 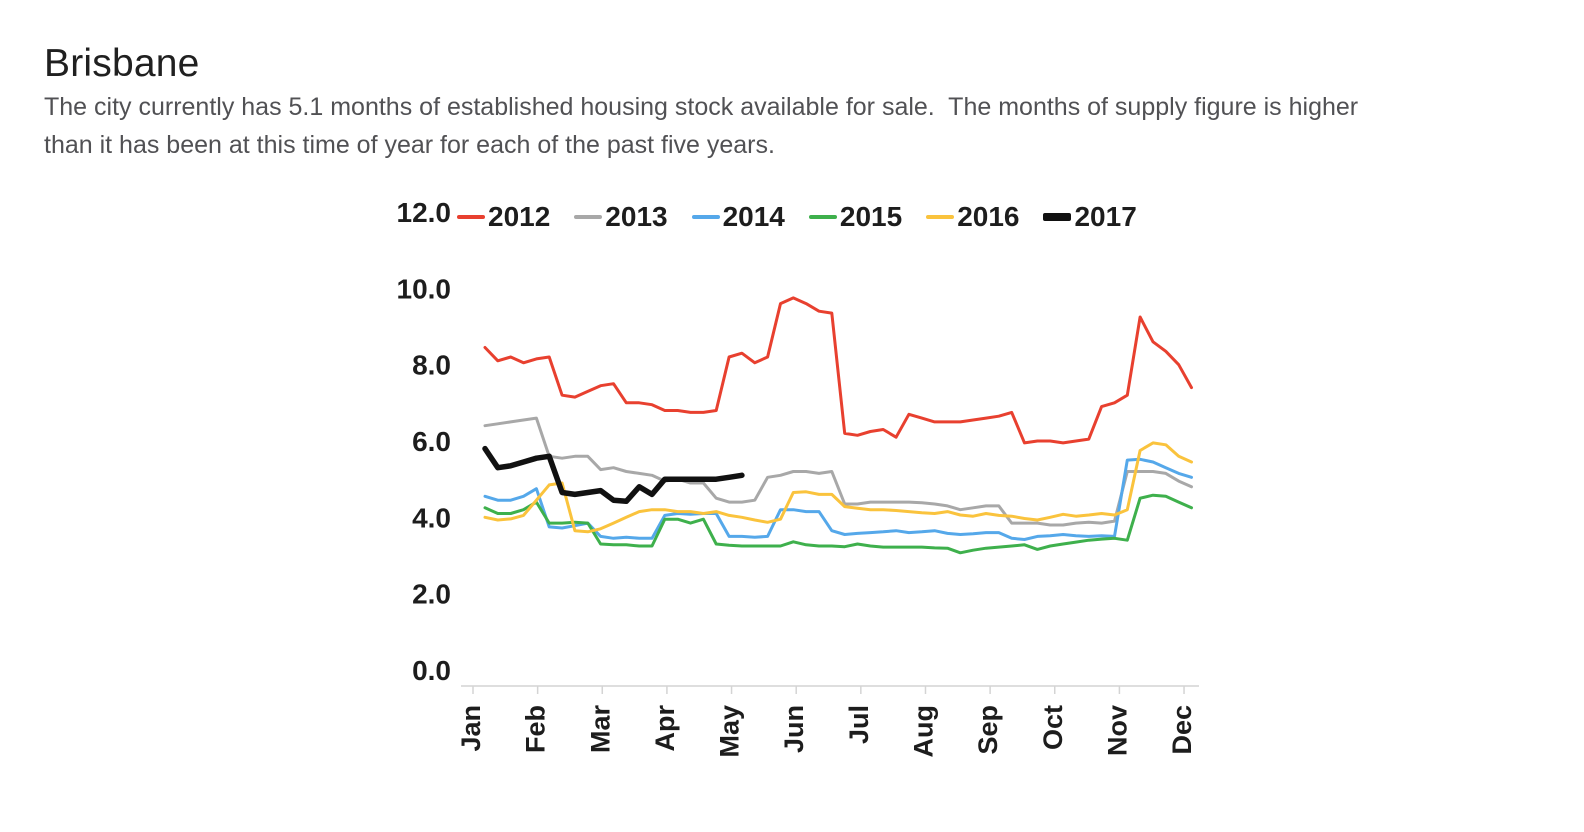 I want to click on legend-item-2016: 2016, so click(x=972, y=217).